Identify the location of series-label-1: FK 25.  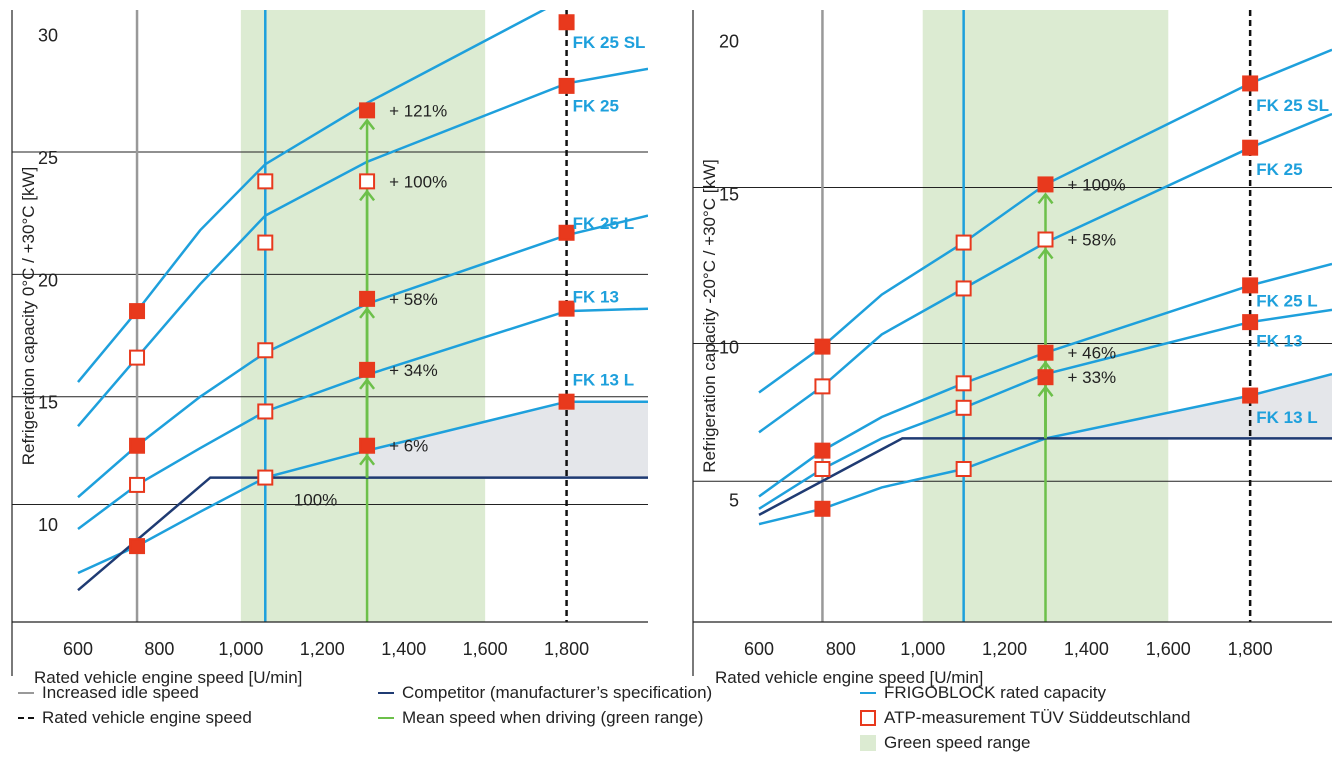
(1279, 169).